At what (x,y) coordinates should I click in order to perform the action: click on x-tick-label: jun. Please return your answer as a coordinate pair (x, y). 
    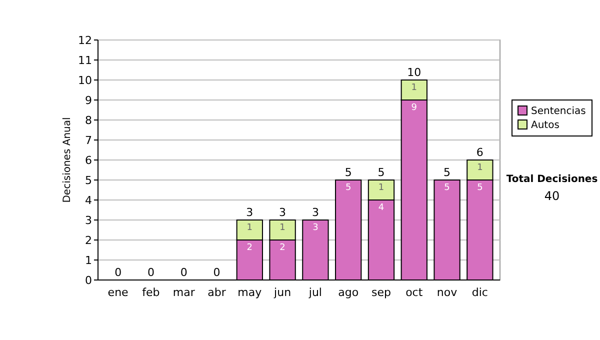
    Looking at the image, I should click on (282, 292).